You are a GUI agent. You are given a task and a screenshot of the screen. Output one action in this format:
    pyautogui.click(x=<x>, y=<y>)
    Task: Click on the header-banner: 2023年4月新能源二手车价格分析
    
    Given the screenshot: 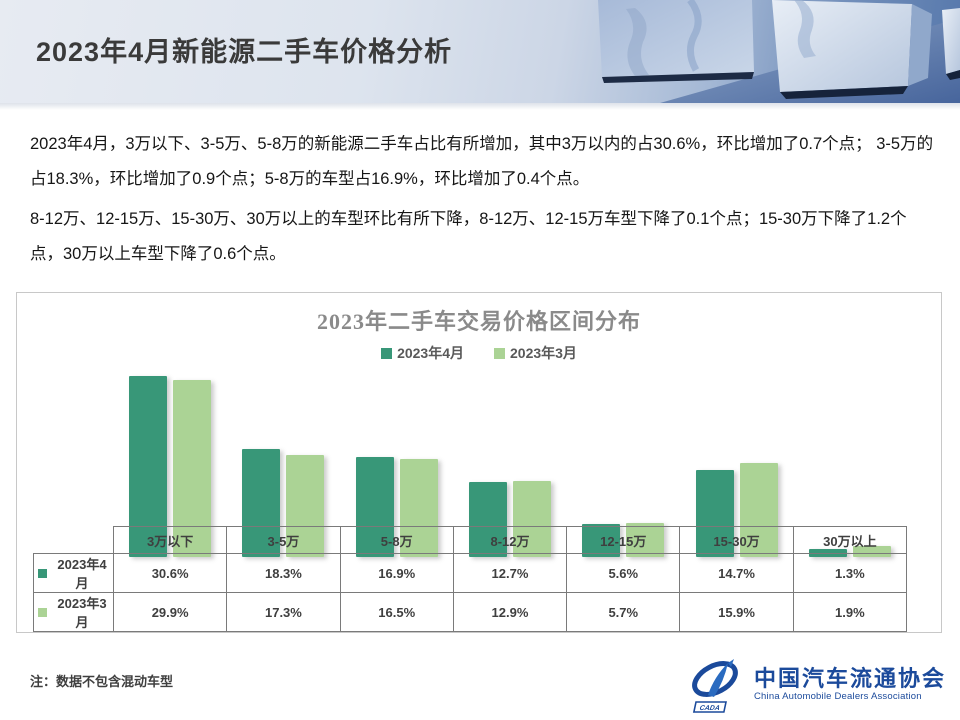 What is the action you would take?
    pyautogui.click(x=480, y=51)
    